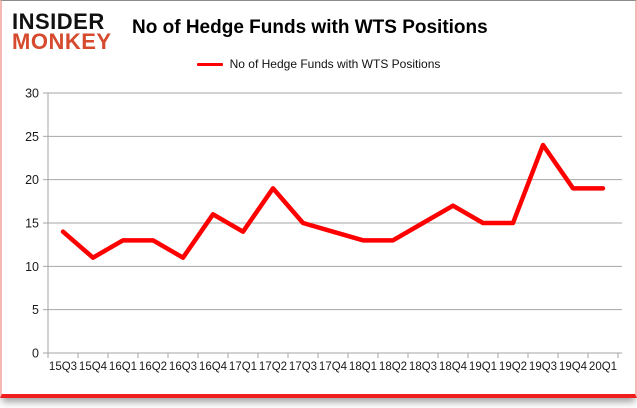 This screenshot has width=637, height=408. Describe the element at coordinates (573, 367) in the screenshot. I see `x-tick-label: 19Q4` at that location.